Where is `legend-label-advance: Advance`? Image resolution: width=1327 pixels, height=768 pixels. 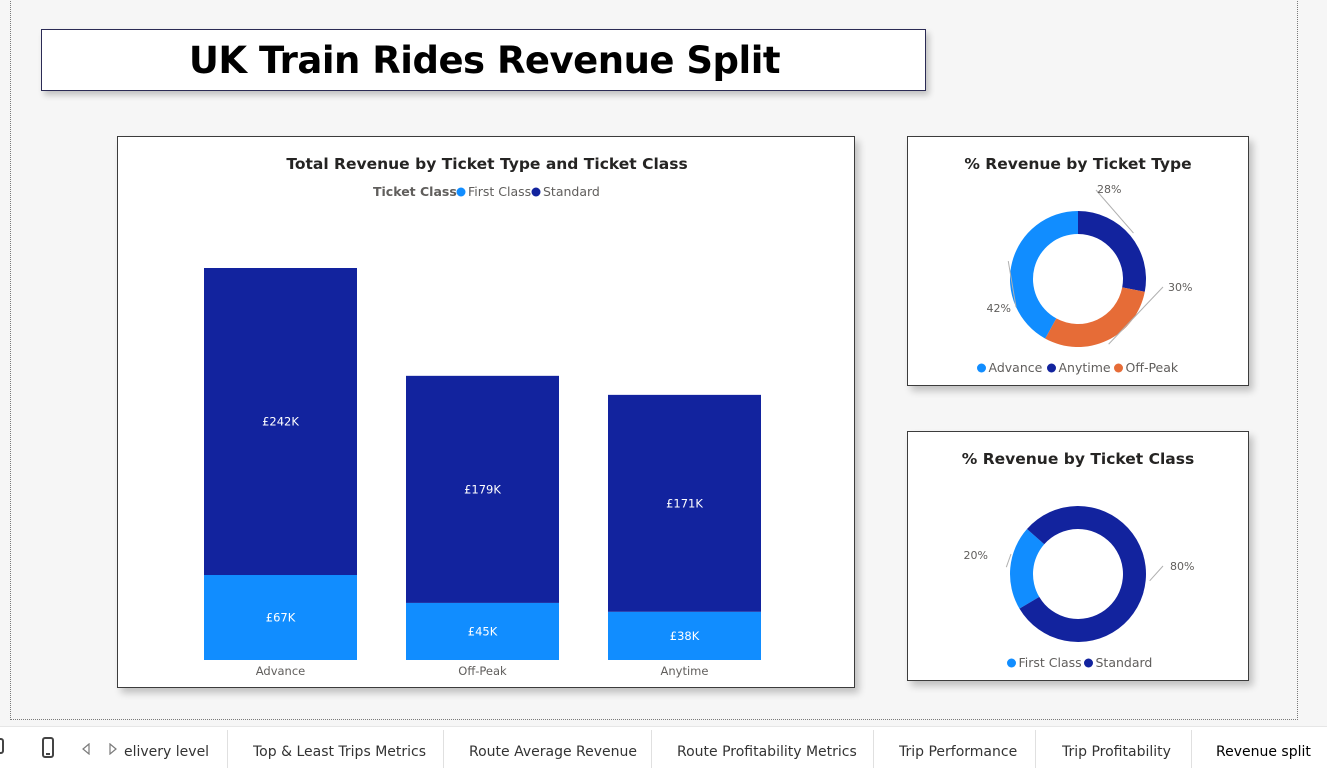 legend-label-advance: Advance is located at coordinates (1016, 367).